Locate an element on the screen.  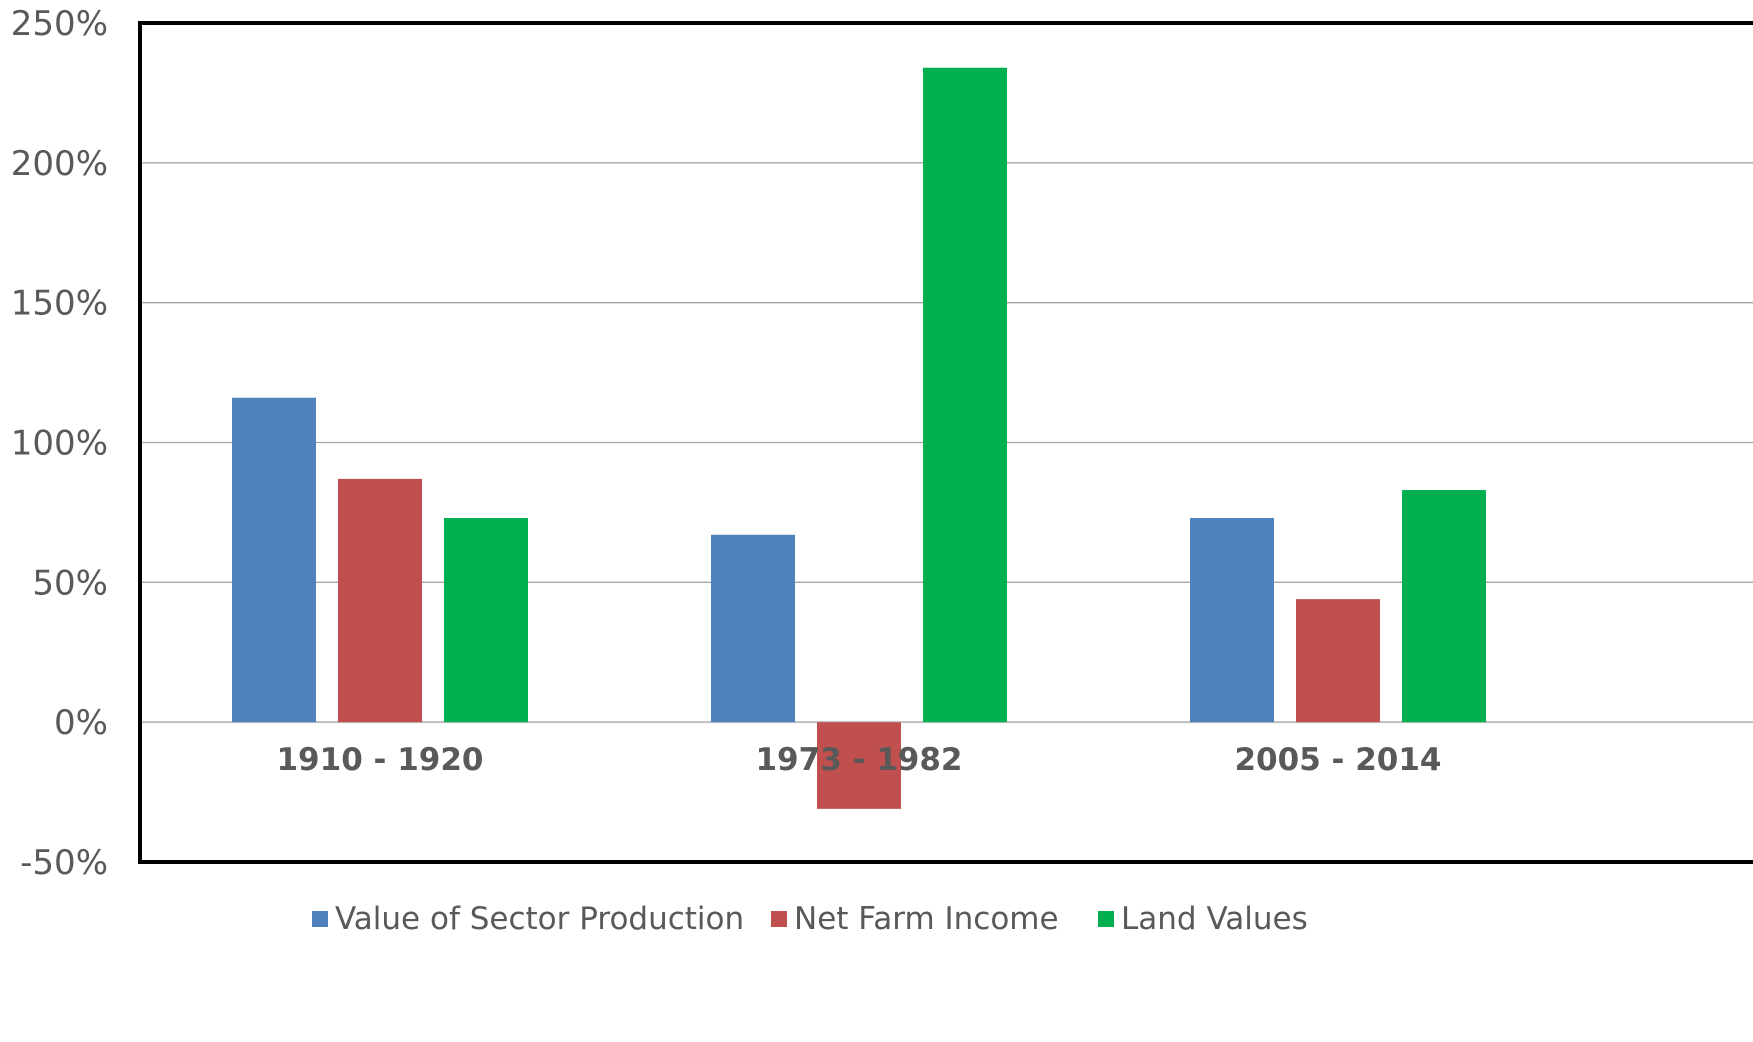
y-axis-tick-labels: -50% 0% 50% 100% 150% 200% 250% is located at coordinates (59, 443).